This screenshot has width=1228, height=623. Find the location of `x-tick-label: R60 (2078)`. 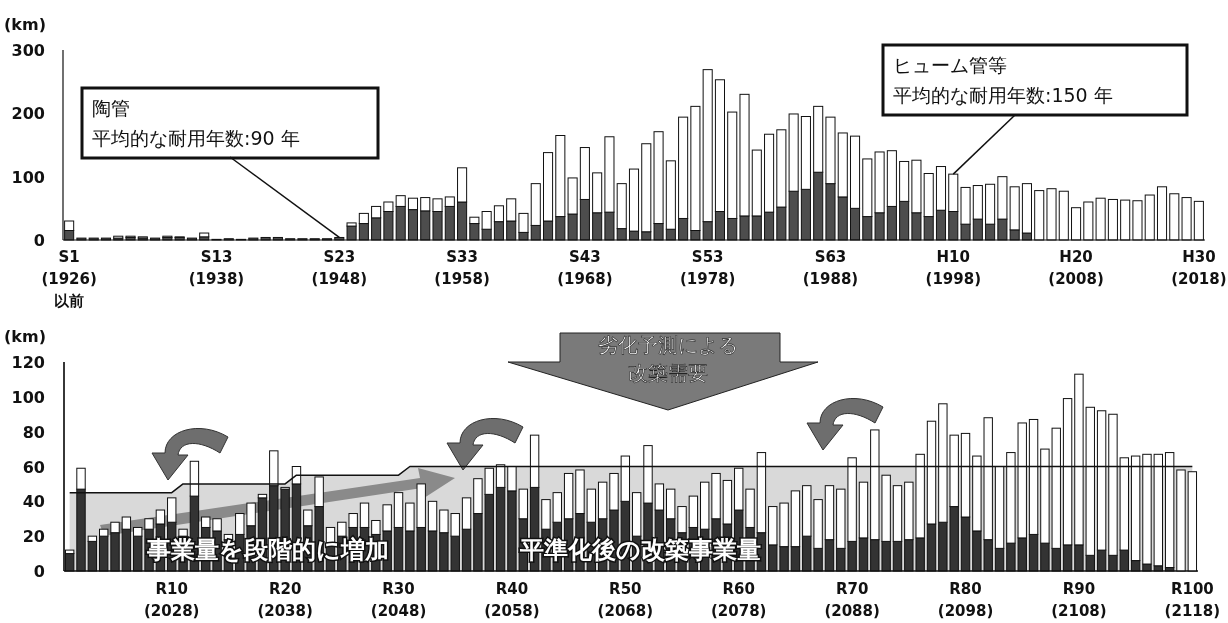

x-tick-label: R60 (2078) is located at coordinates (739, 600).